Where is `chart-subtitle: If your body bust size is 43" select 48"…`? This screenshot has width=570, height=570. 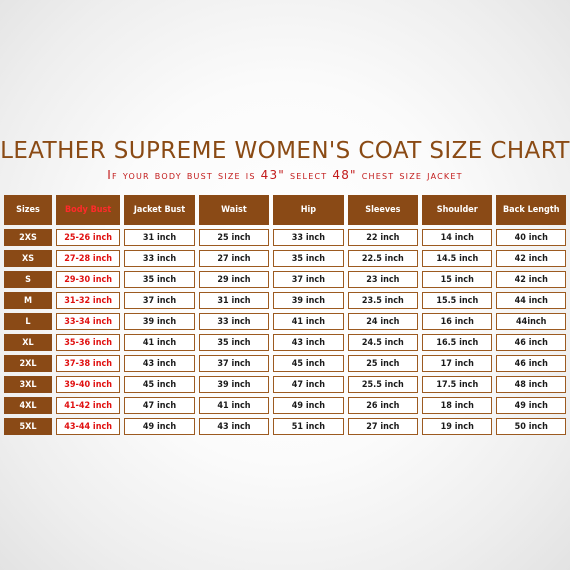 chart-subtitle: If your body bust size is 43" select 48"… is located at coordinates (285, 175).